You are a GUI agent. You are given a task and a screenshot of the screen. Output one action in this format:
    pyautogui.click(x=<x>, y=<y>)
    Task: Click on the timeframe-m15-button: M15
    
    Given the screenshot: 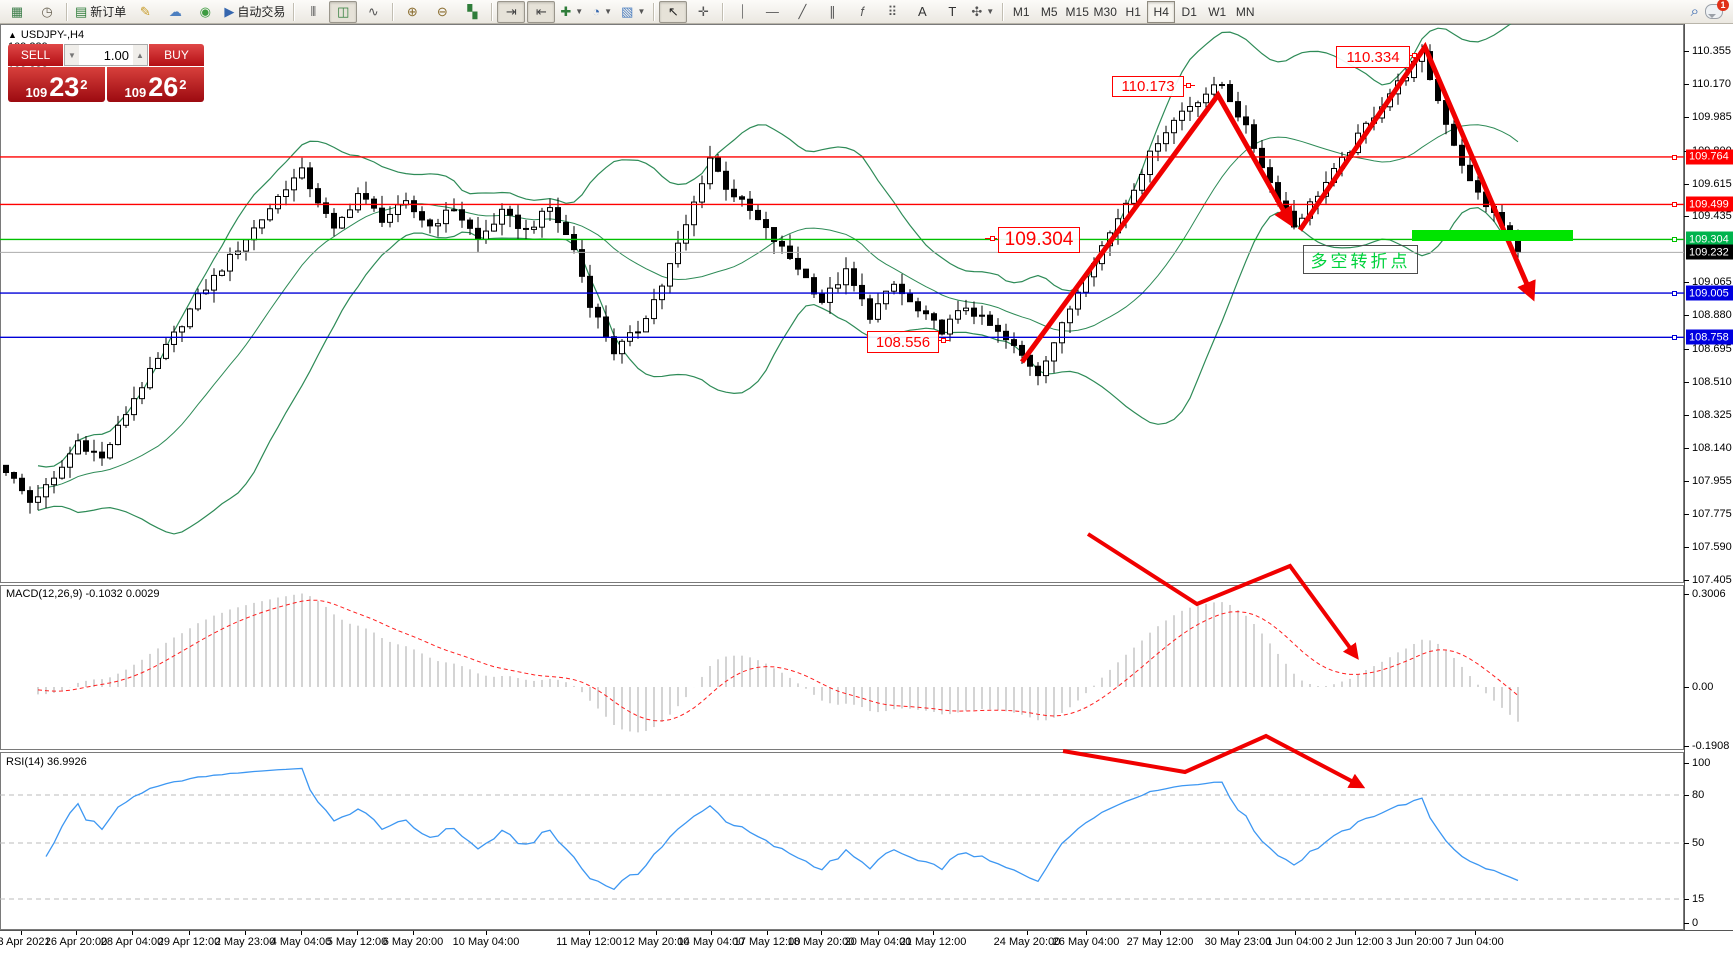 What is the action you would take?
    pyautogui.click(x=1077, y=11)
    